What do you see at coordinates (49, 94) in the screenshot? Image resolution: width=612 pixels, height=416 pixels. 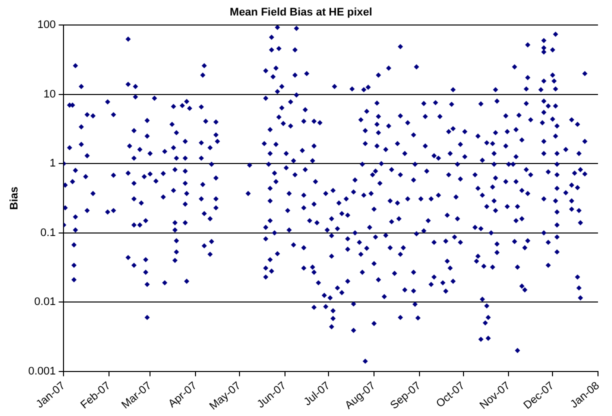 I see `y-tick-label: 10` at bounding box center [49, 94].